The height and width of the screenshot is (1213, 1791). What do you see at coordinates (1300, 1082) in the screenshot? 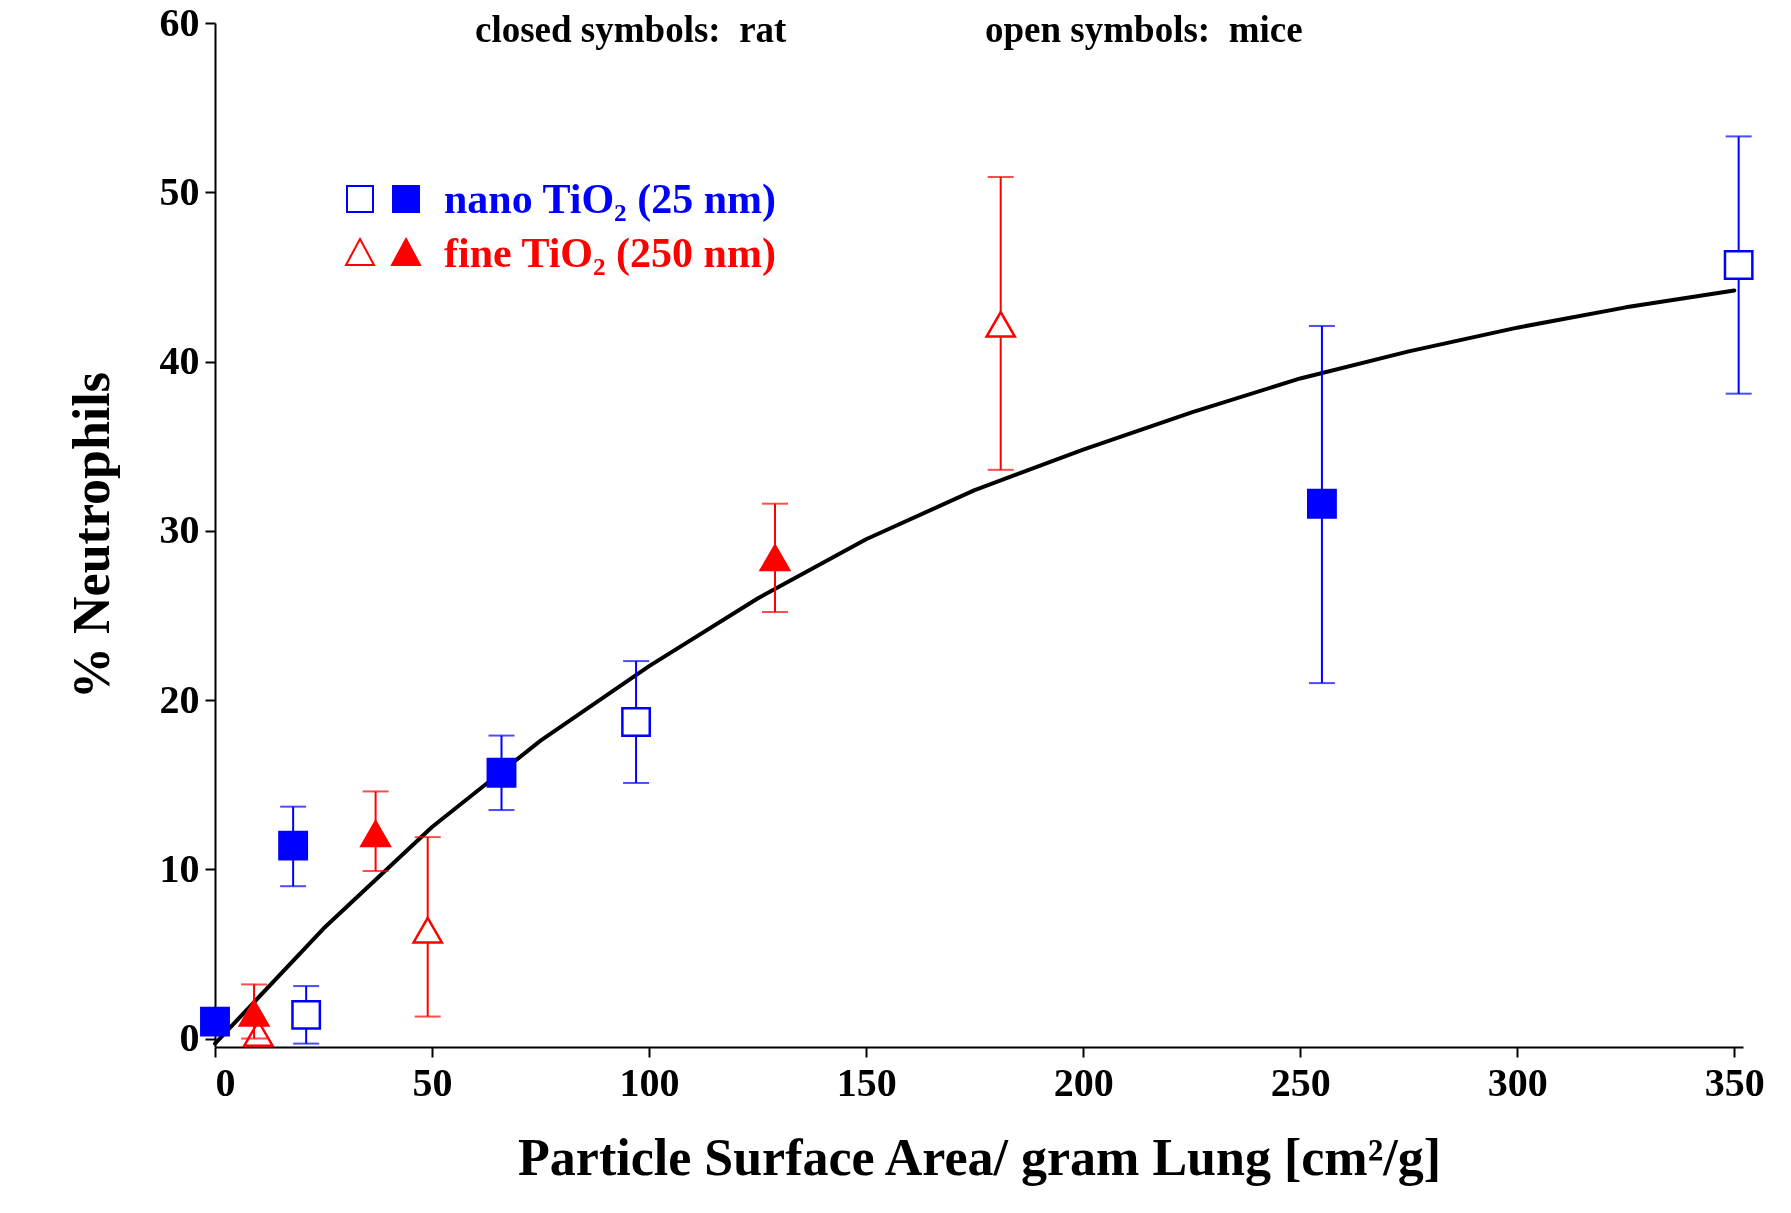
I see `x-tick-label: 250` at bounding box center [1300, 1082].